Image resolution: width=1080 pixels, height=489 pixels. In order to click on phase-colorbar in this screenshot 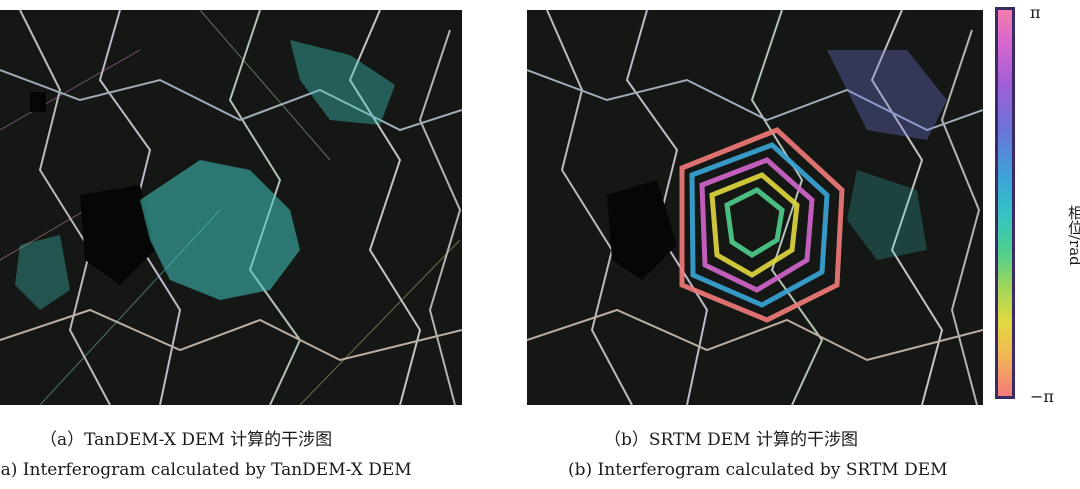, I will do `click(1005, 203)`.